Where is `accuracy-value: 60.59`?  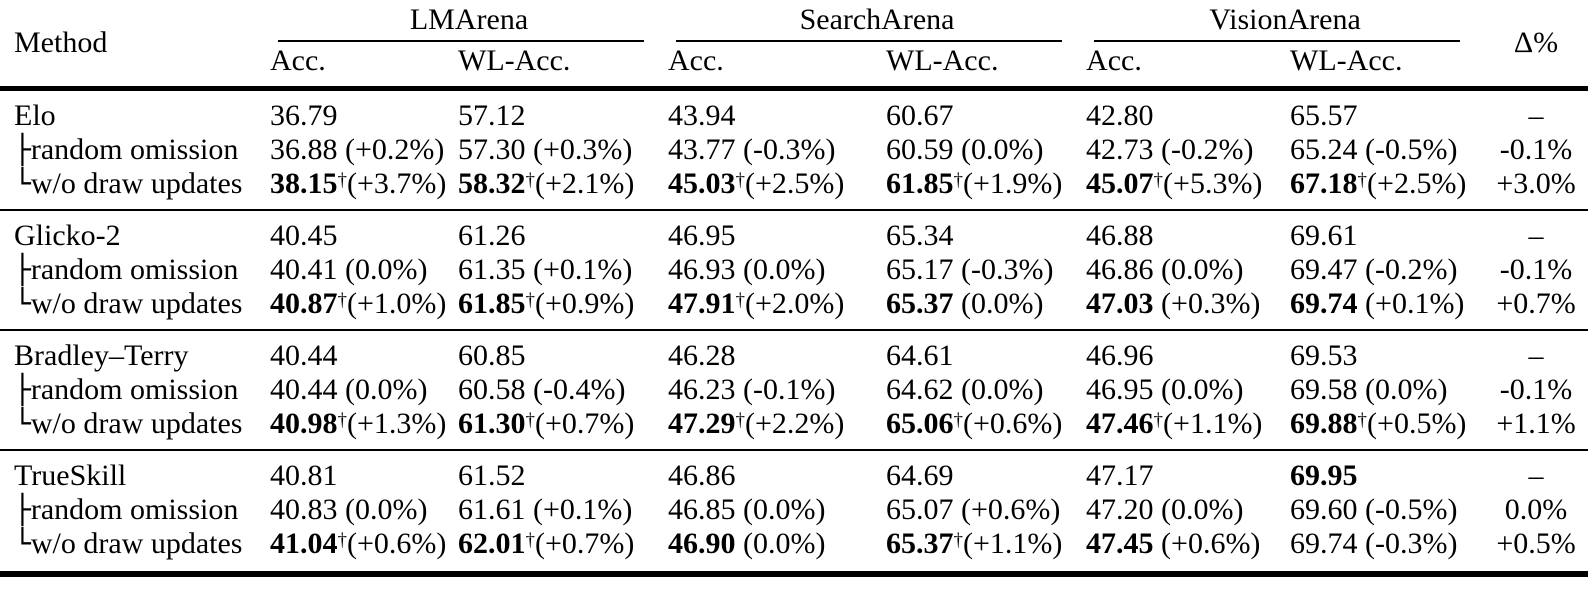 accuracy-value: 60.59 is located at coordinates (920, 149).